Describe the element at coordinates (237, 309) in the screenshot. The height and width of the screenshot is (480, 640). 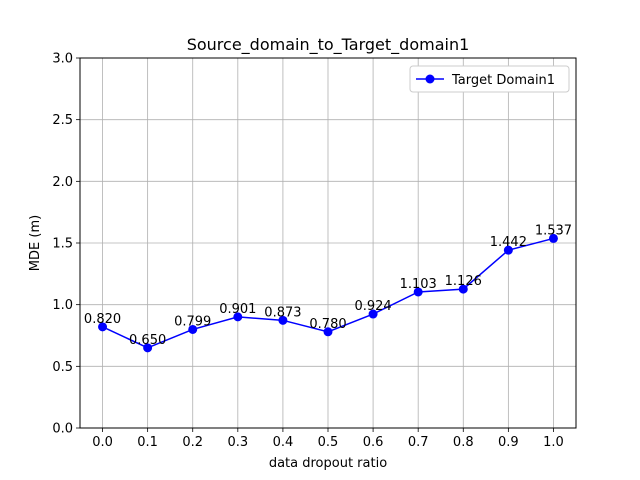
I see `data-label: 0.901` at that location.